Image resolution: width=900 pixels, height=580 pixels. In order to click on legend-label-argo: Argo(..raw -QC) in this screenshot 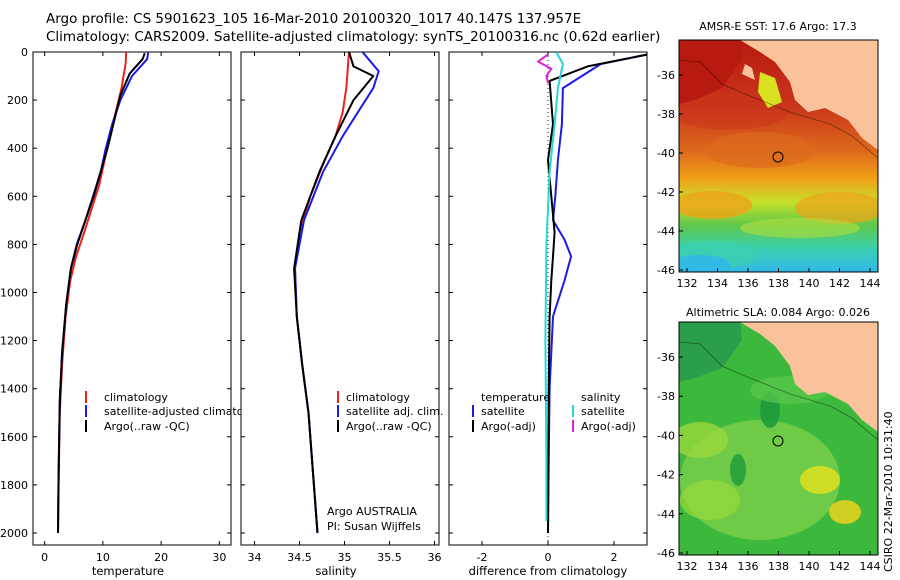, I will do `click(389, 426)`.